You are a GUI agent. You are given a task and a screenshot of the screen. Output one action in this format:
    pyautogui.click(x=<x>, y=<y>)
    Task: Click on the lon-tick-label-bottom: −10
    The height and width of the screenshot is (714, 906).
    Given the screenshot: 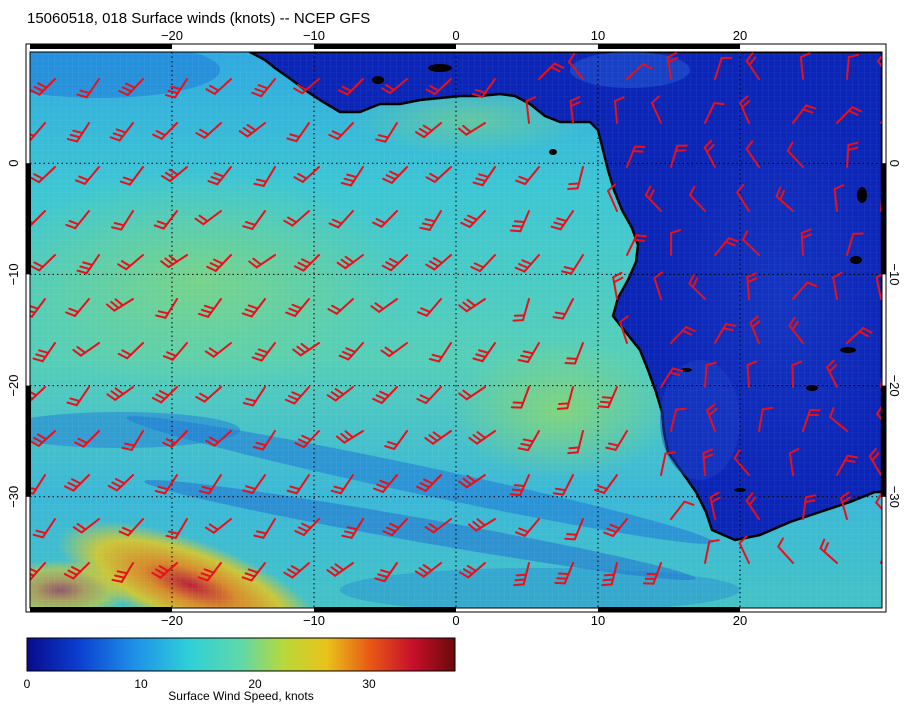 What is the action you would take?
    pyautogui.click(x=314, y=620)
    